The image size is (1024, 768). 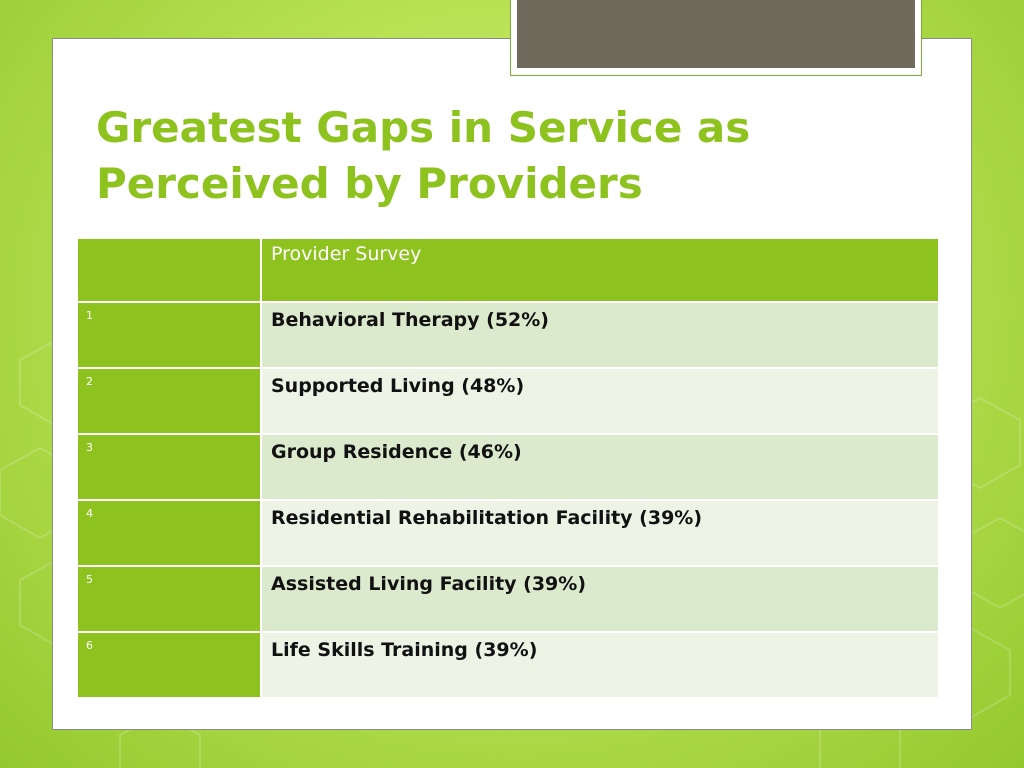 I want to click on table-row: 1 Behavioral Therapy (52%), so click(x=508, y=335).